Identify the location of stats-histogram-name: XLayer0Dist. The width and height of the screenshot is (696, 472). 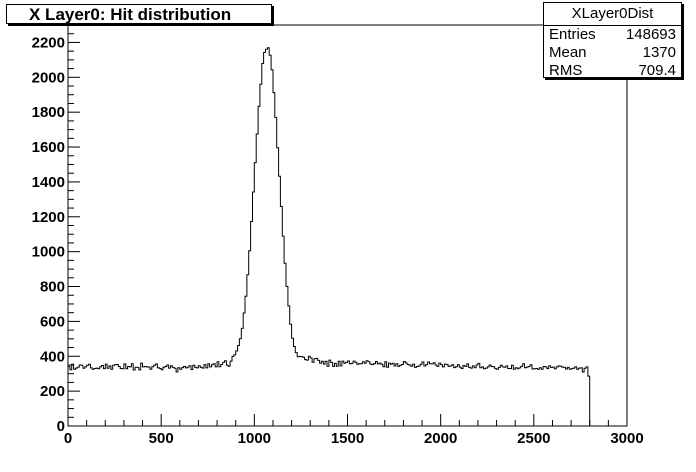
(612, 14).